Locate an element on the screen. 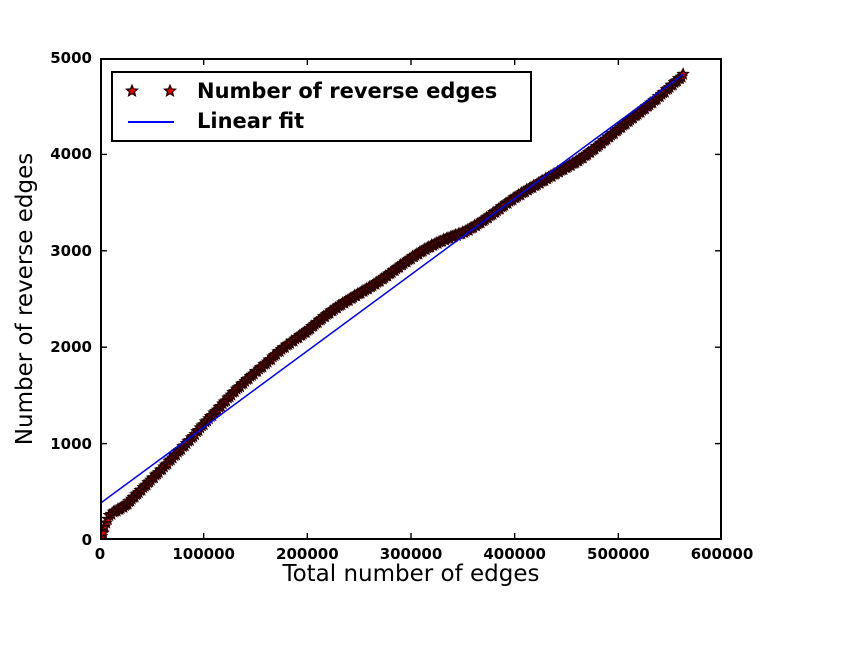  legend-entry-scatter: Number of reverse edges is located at coordinates (324, 91).